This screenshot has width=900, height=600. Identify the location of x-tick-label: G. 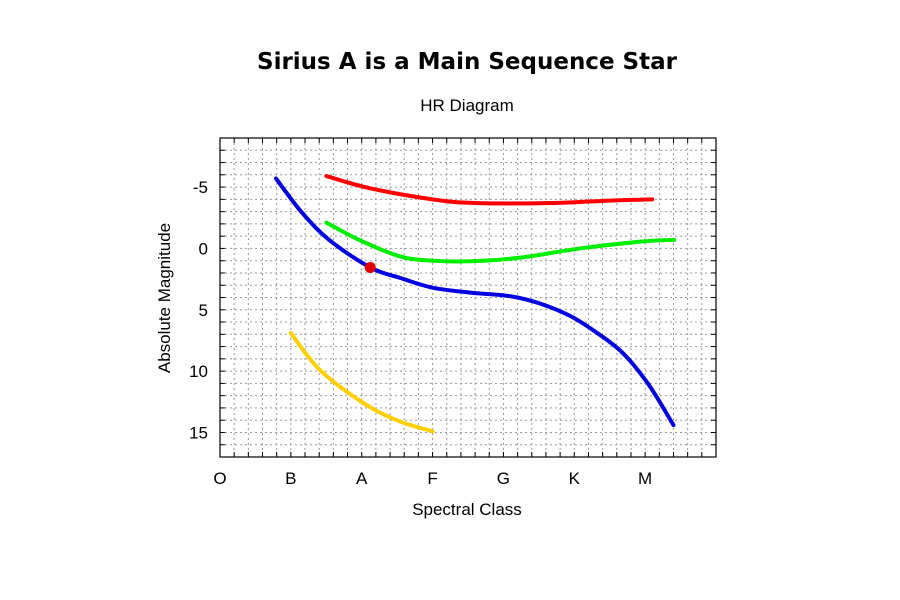
(503, 478).